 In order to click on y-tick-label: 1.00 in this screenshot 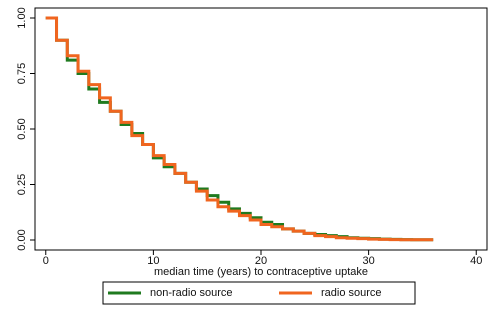, I will do `click(22, 17)`.